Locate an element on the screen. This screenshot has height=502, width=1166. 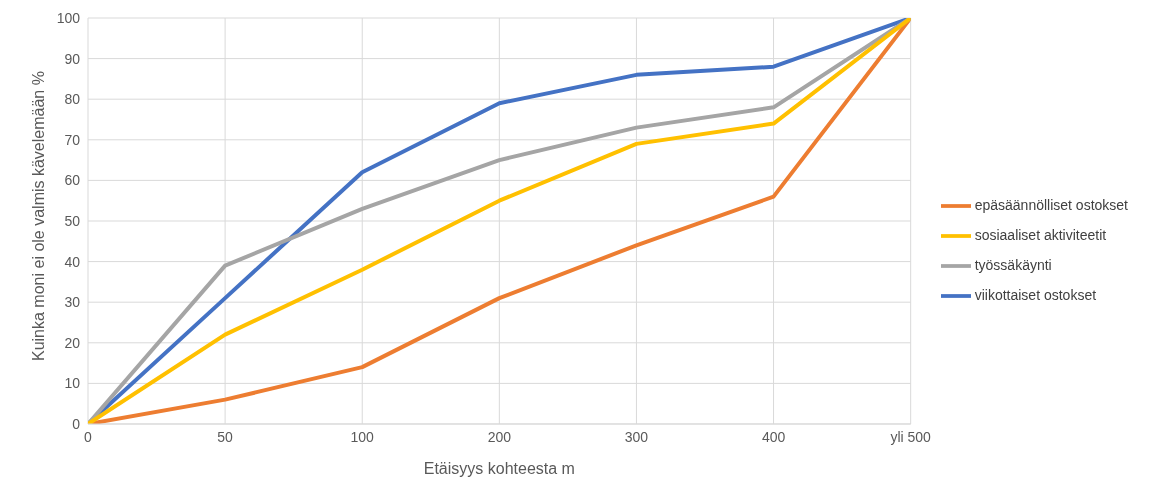
y-tick-label: 70 is located at coordinates (72, 139).